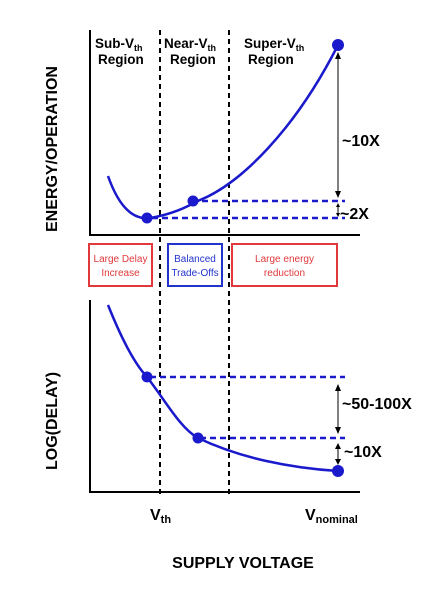  What do you see at coordinates (121, 259) in the screenshot?
I see `box-large-delay-increase-line1: Large Delay` at bounding box center [121, 259].